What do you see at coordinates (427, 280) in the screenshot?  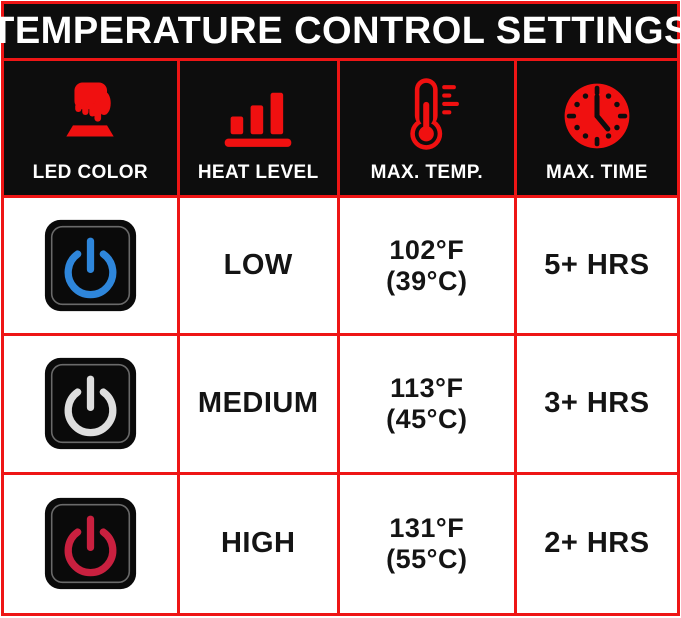 I see `max-temp-celsius: (39°C)` at bounding box center [427, 280].